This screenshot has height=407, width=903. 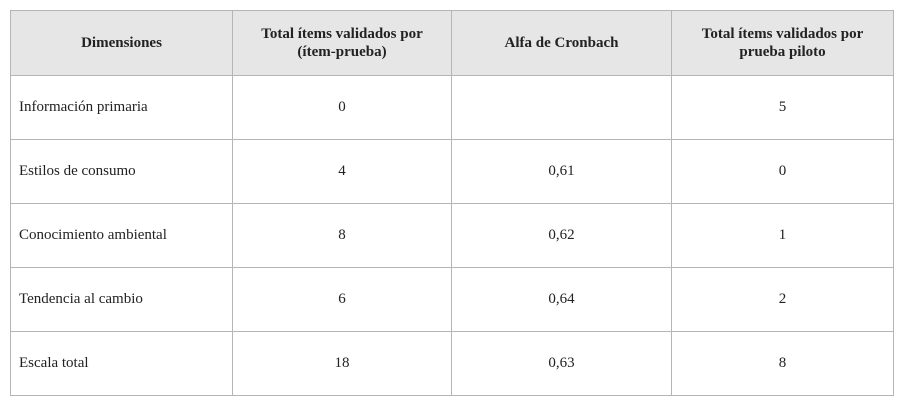 I want to click on table-cell: 18, so click(x=342, y=363).